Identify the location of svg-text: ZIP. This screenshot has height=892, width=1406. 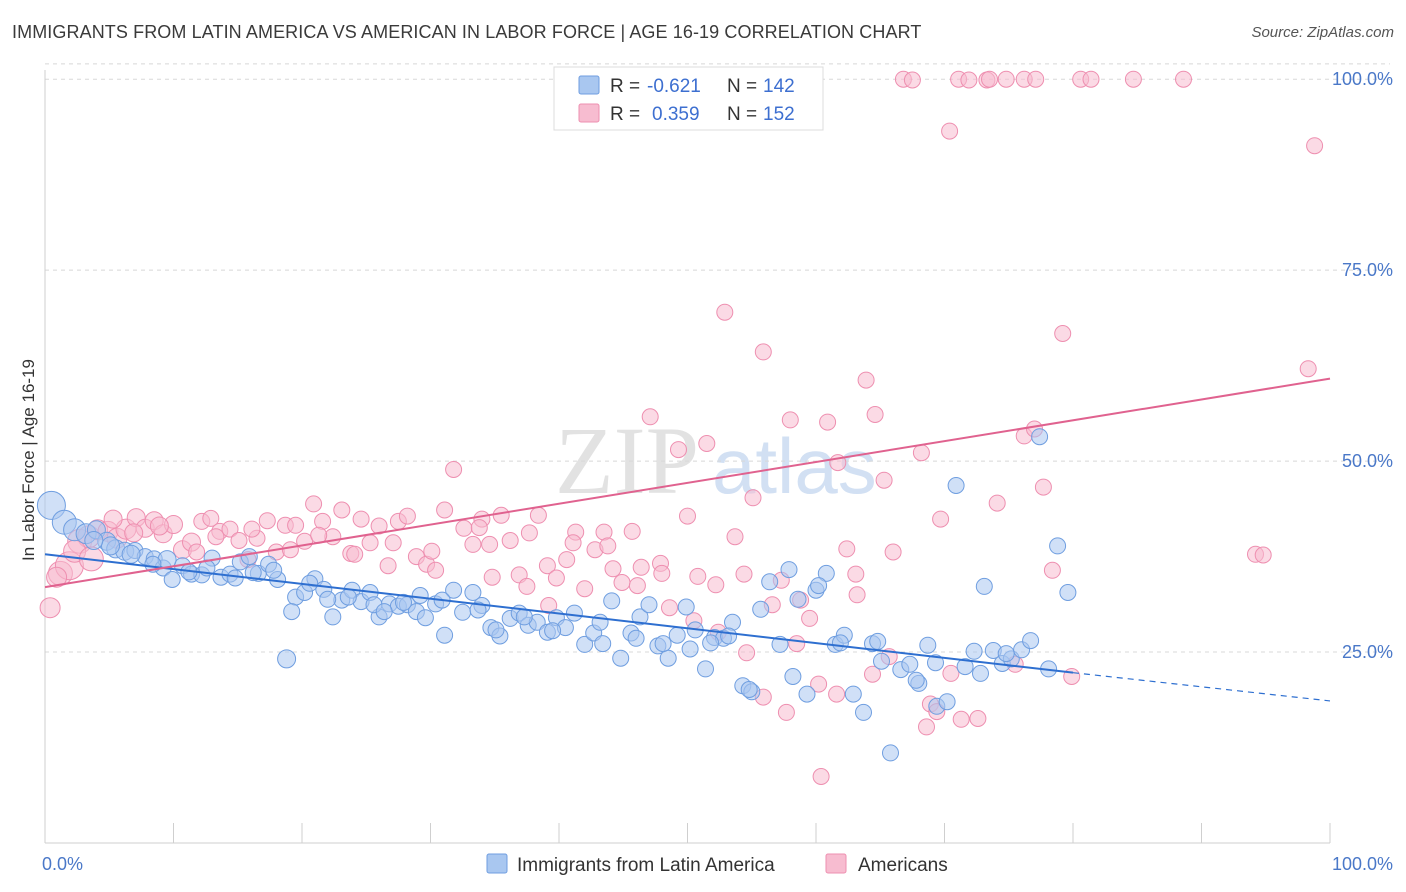
(627, 460).